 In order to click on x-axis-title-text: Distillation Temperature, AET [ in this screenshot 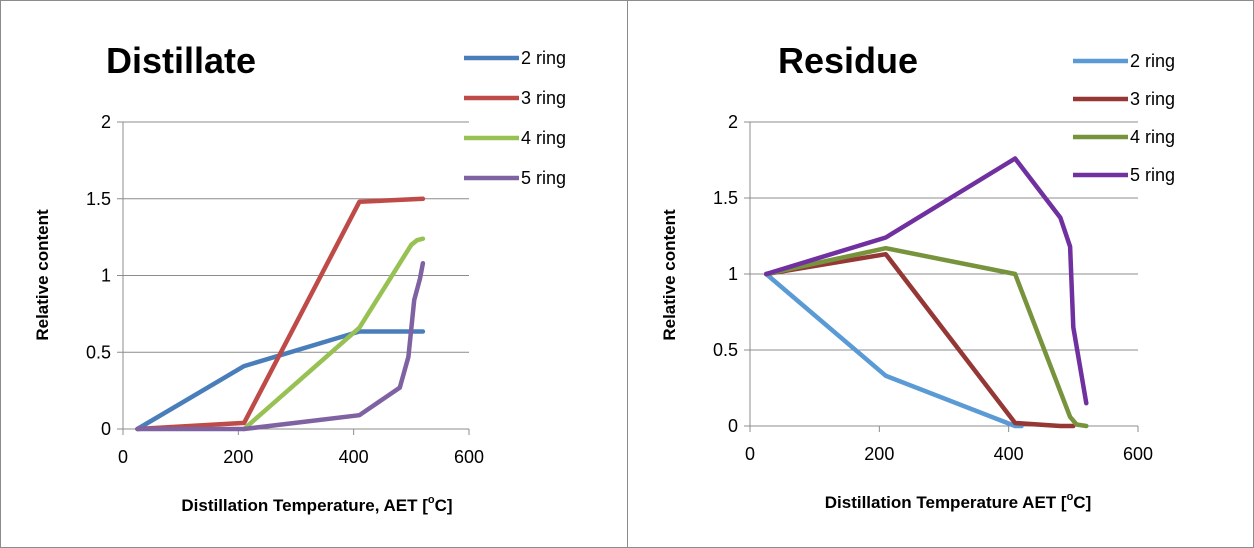, I will do `click(304, 505)`.